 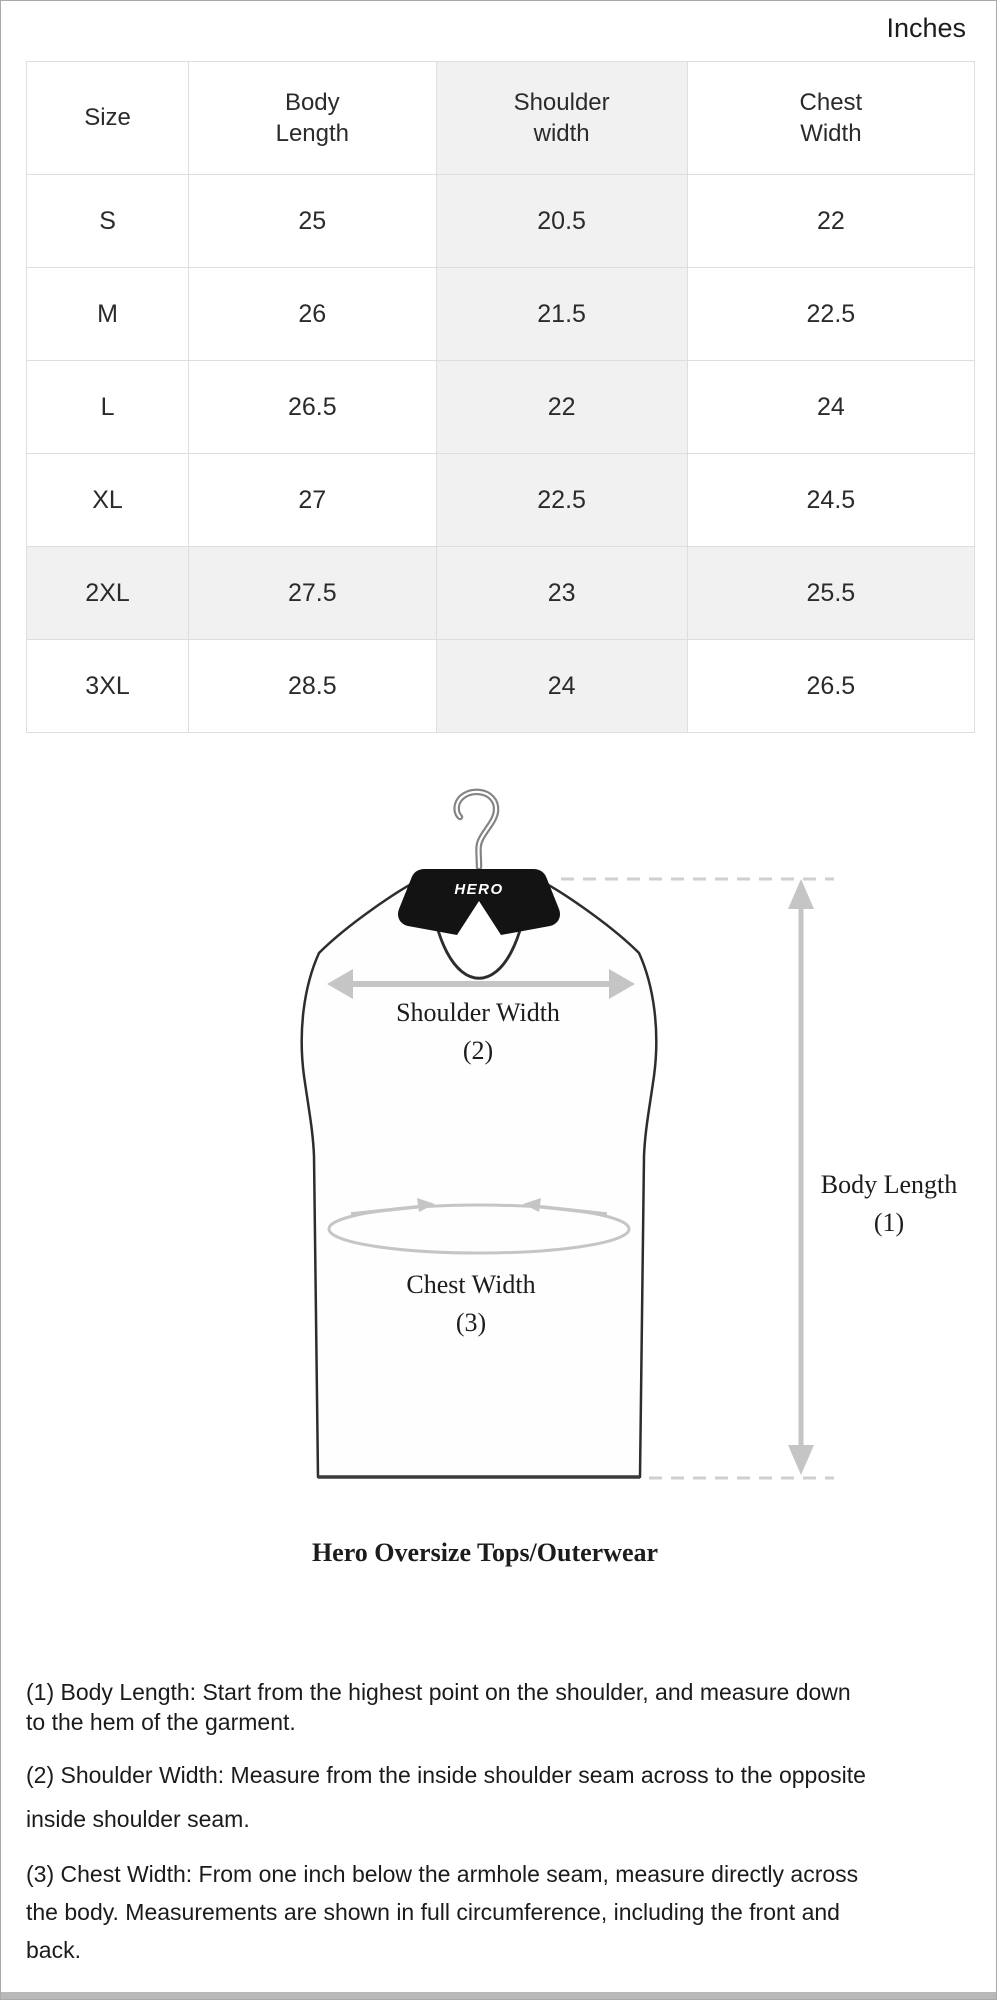 I want to click on hanger-hook-icon, so click(x=476, y=829).